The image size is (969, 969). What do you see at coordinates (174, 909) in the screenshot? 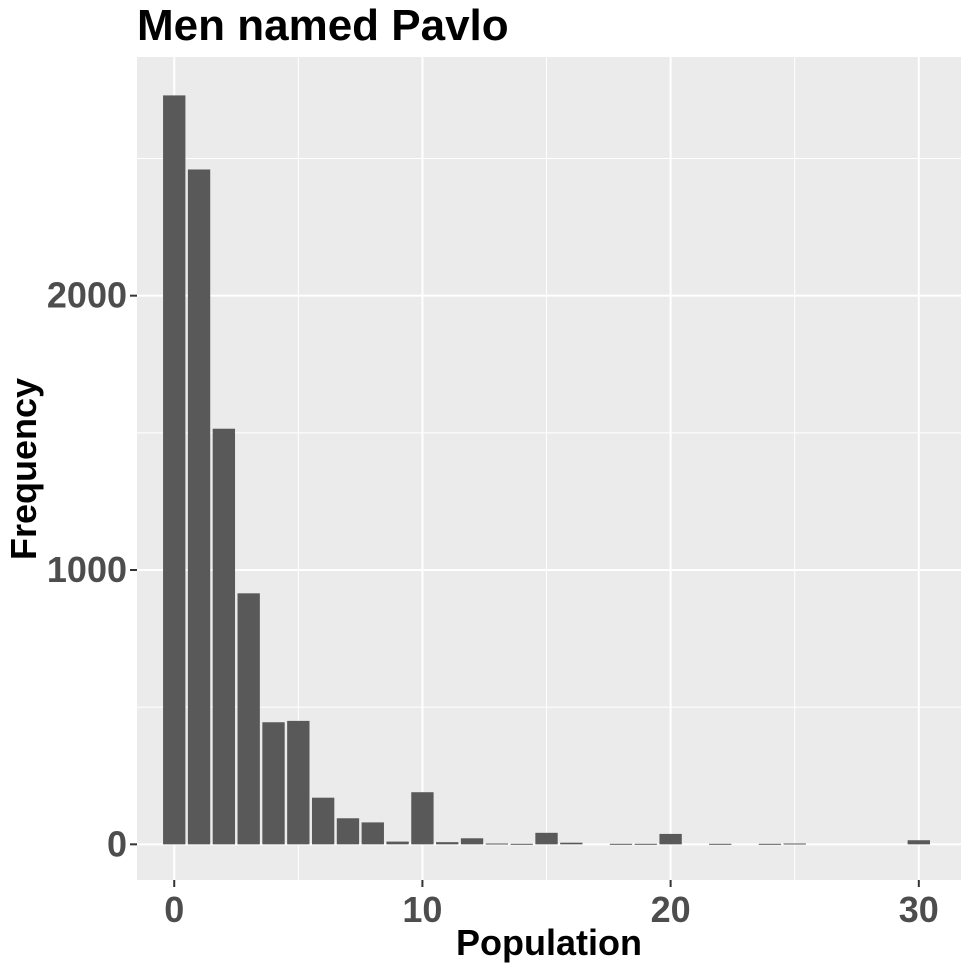
I see `x-tick-label: 0` at bounding box center [174, 909].